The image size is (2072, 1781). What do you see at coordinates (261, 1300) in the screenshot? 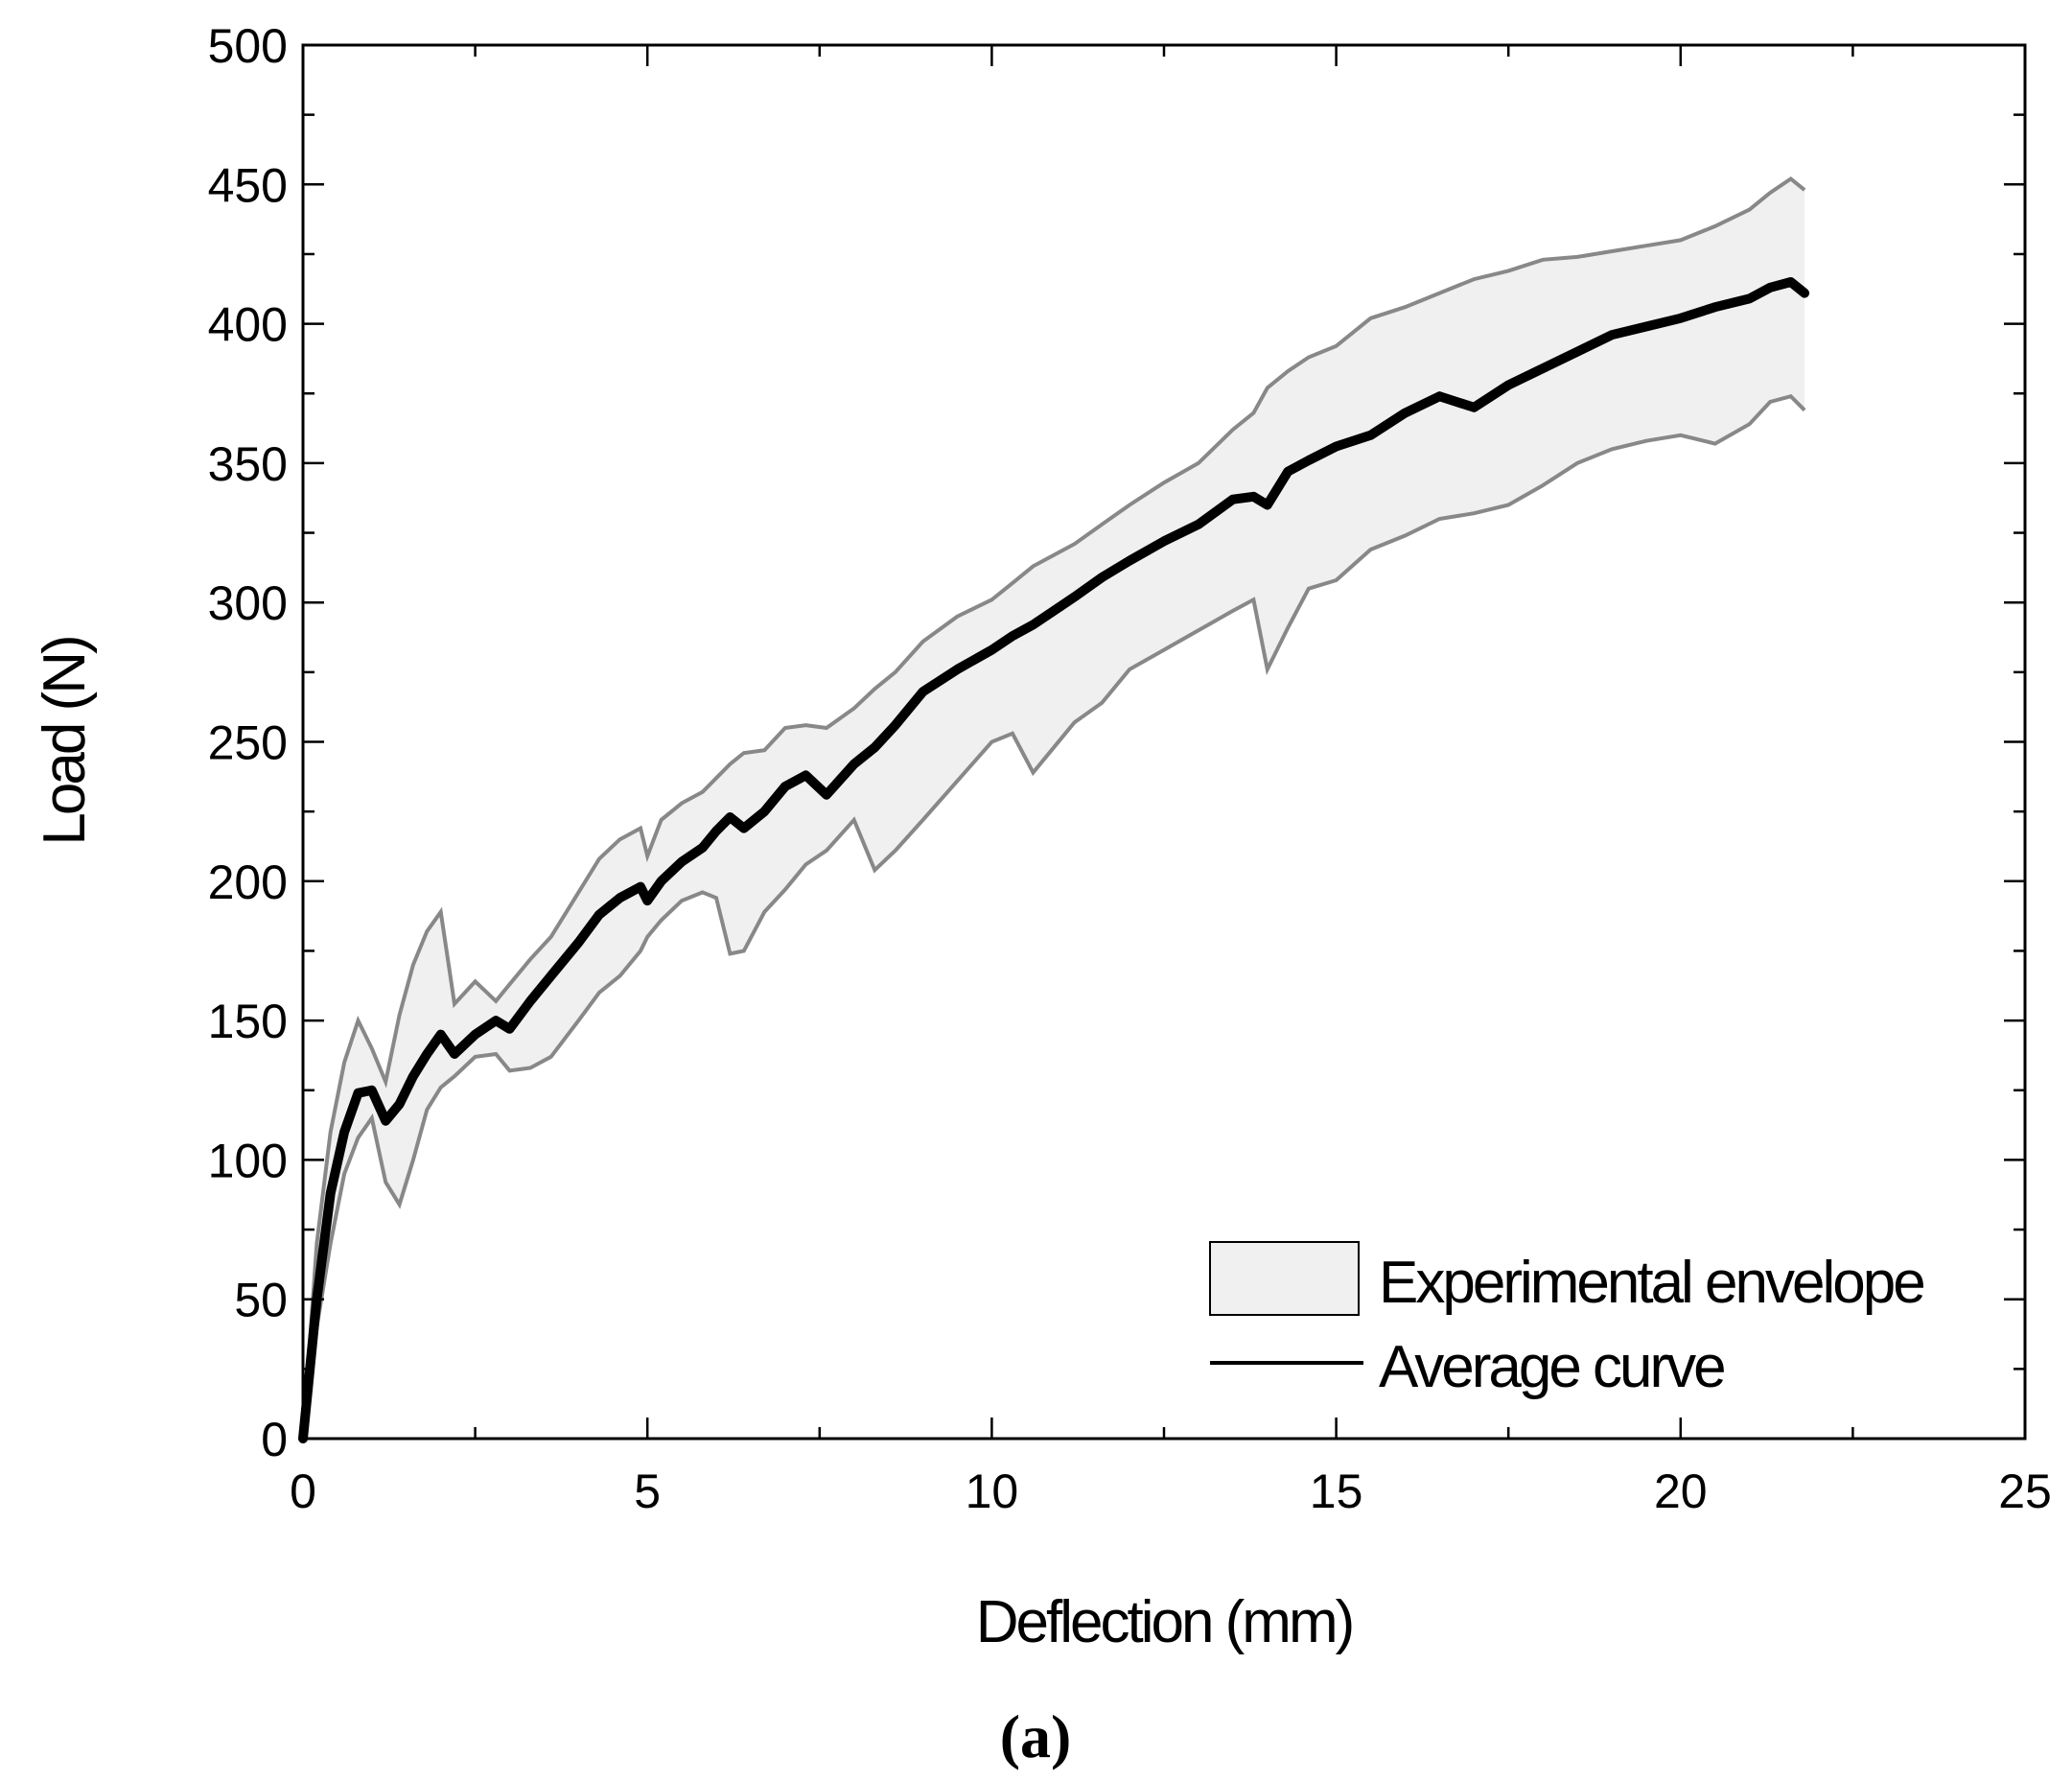
I see `y-tick-label: 50` at bounding box center [261, 1300].